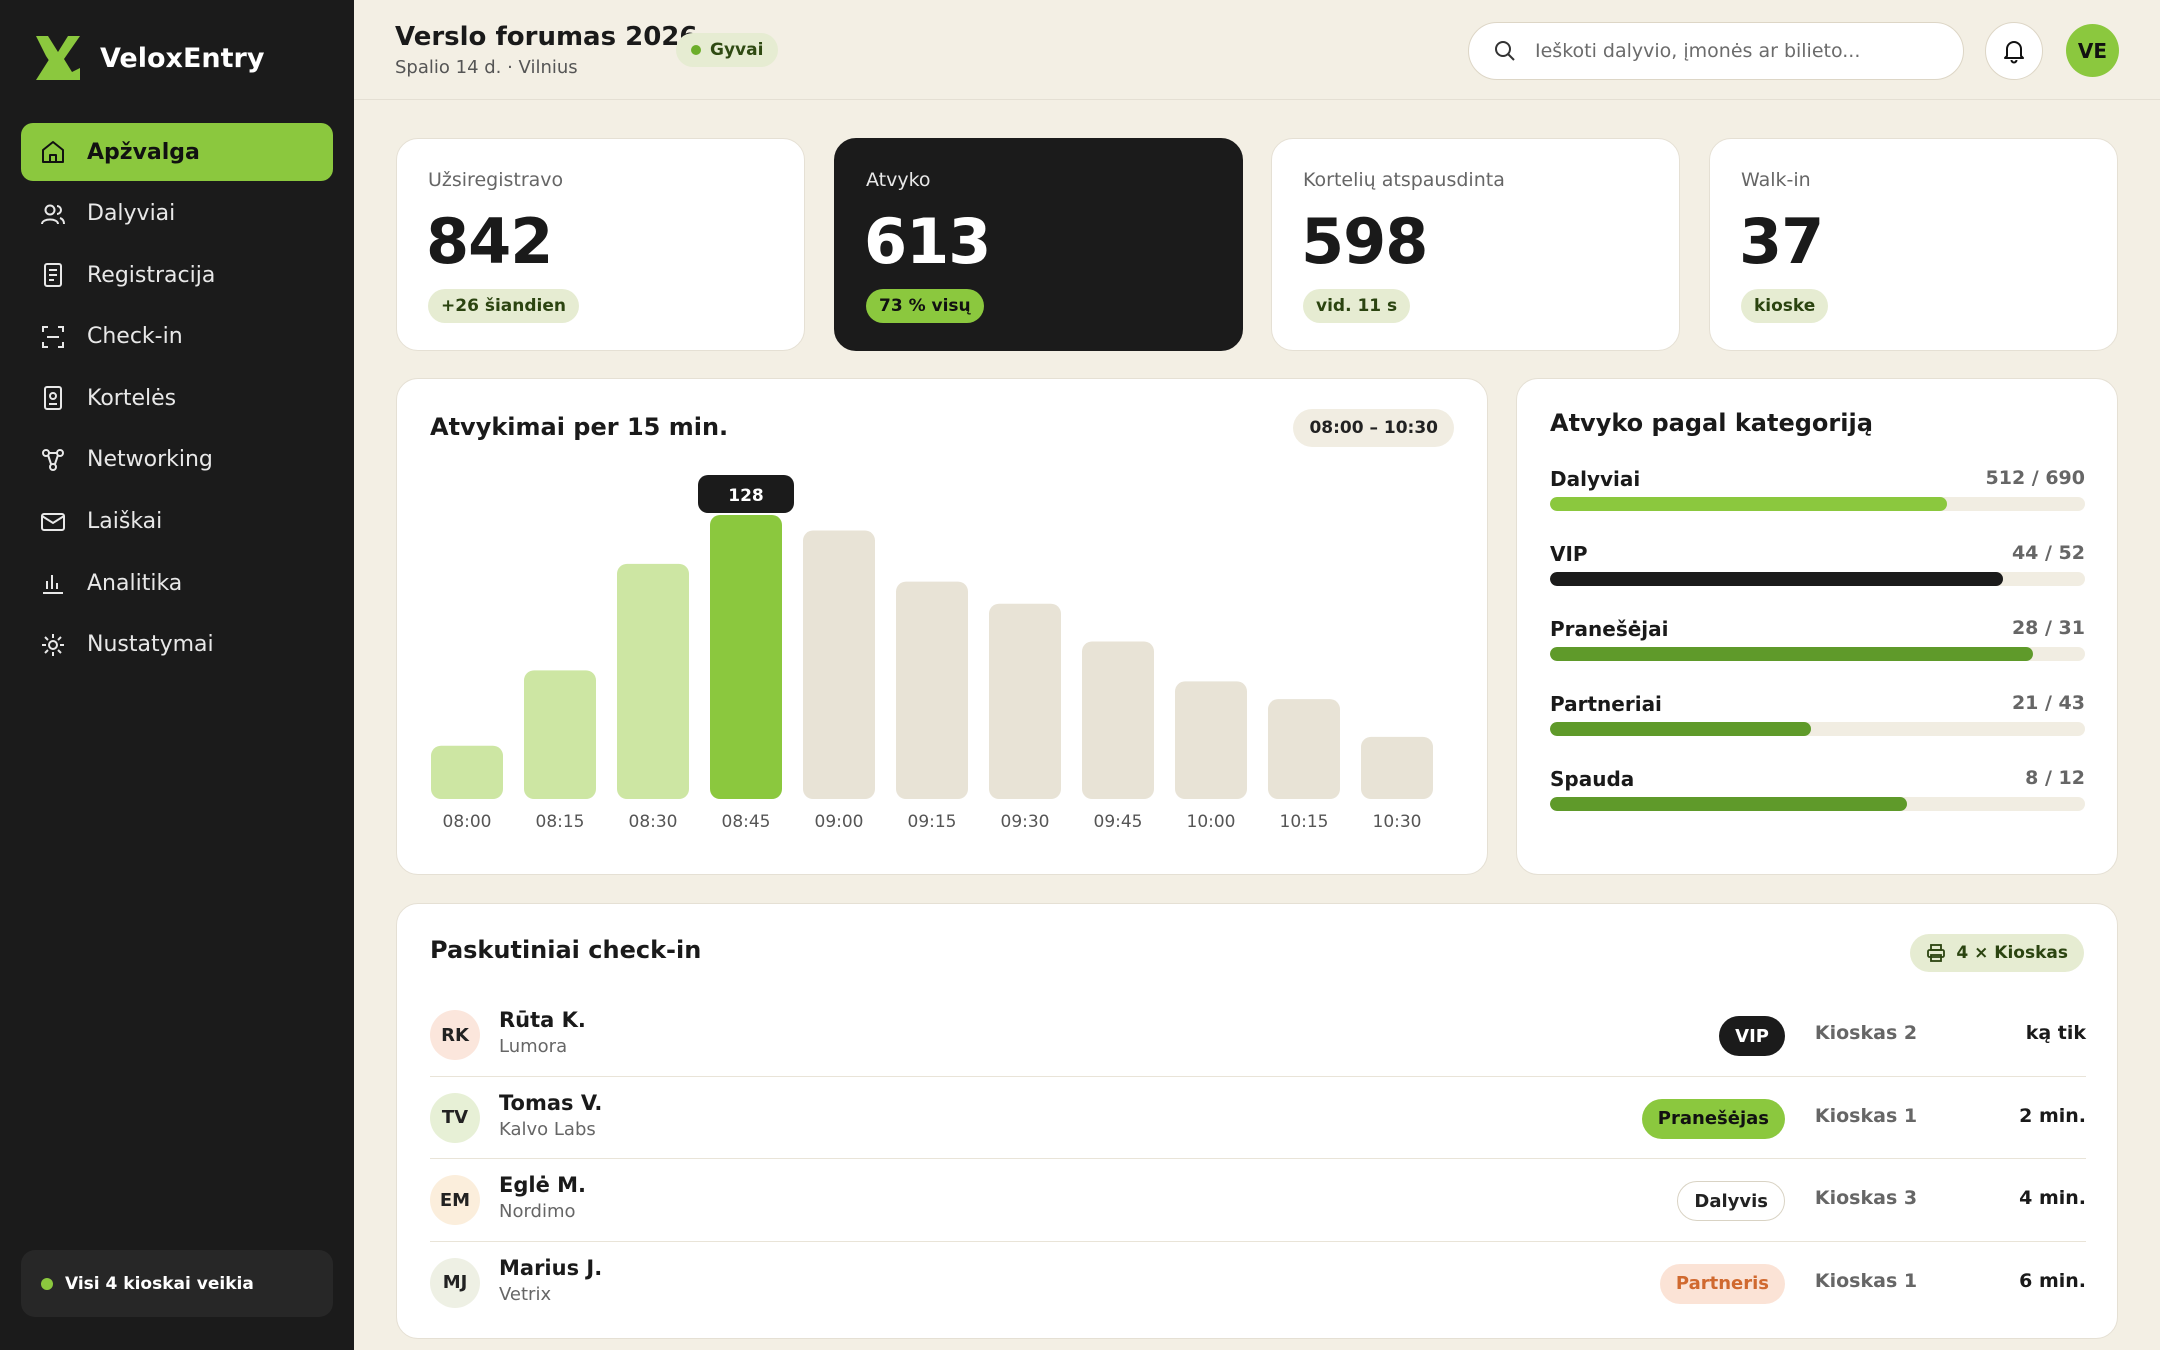  What do you see at coordinates (159, 1283) in the screenshot?
I see `kiosk-status-text: Visi 4 kioskai veikia` at bounding box center [159, 1283].